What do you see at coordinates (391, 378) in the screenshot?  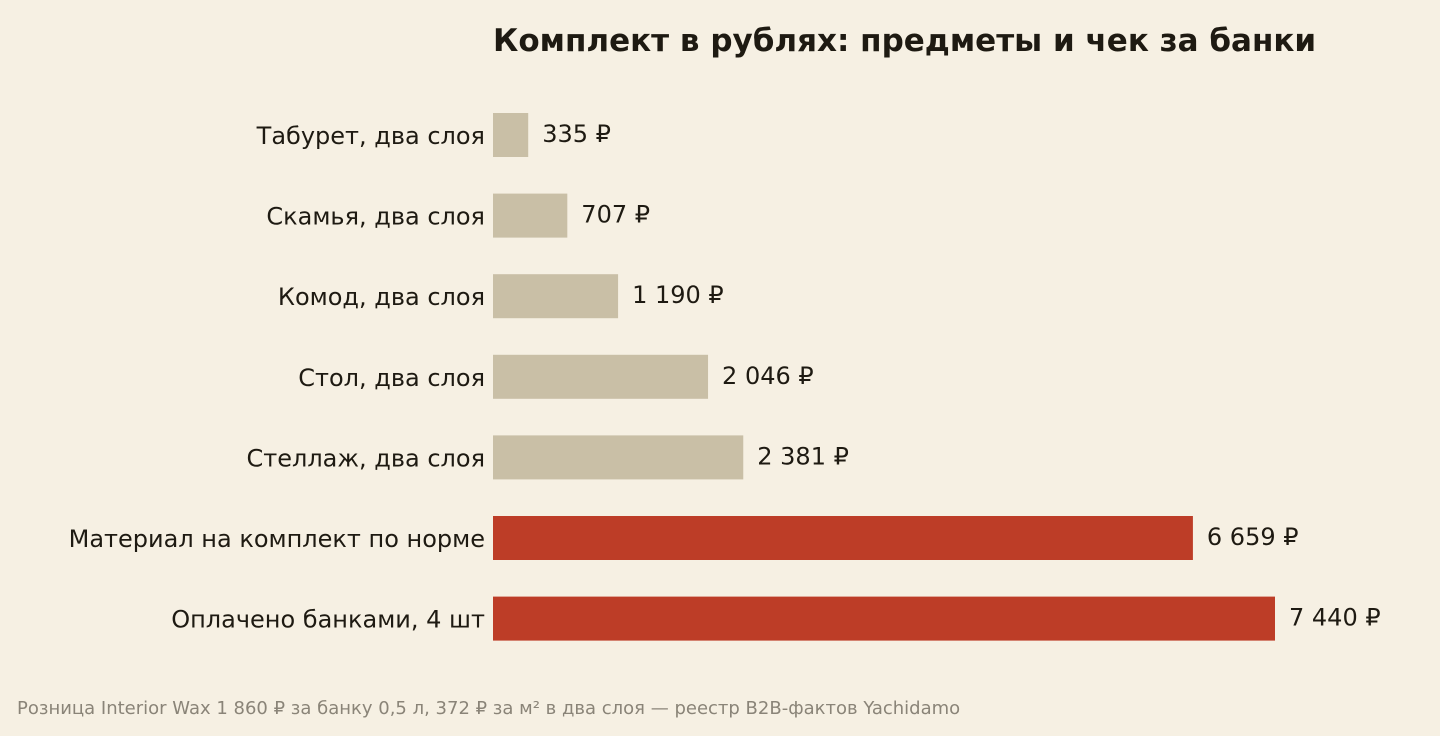 I see `category-label: Стол, два слоя` at bounding box center [391, 378].